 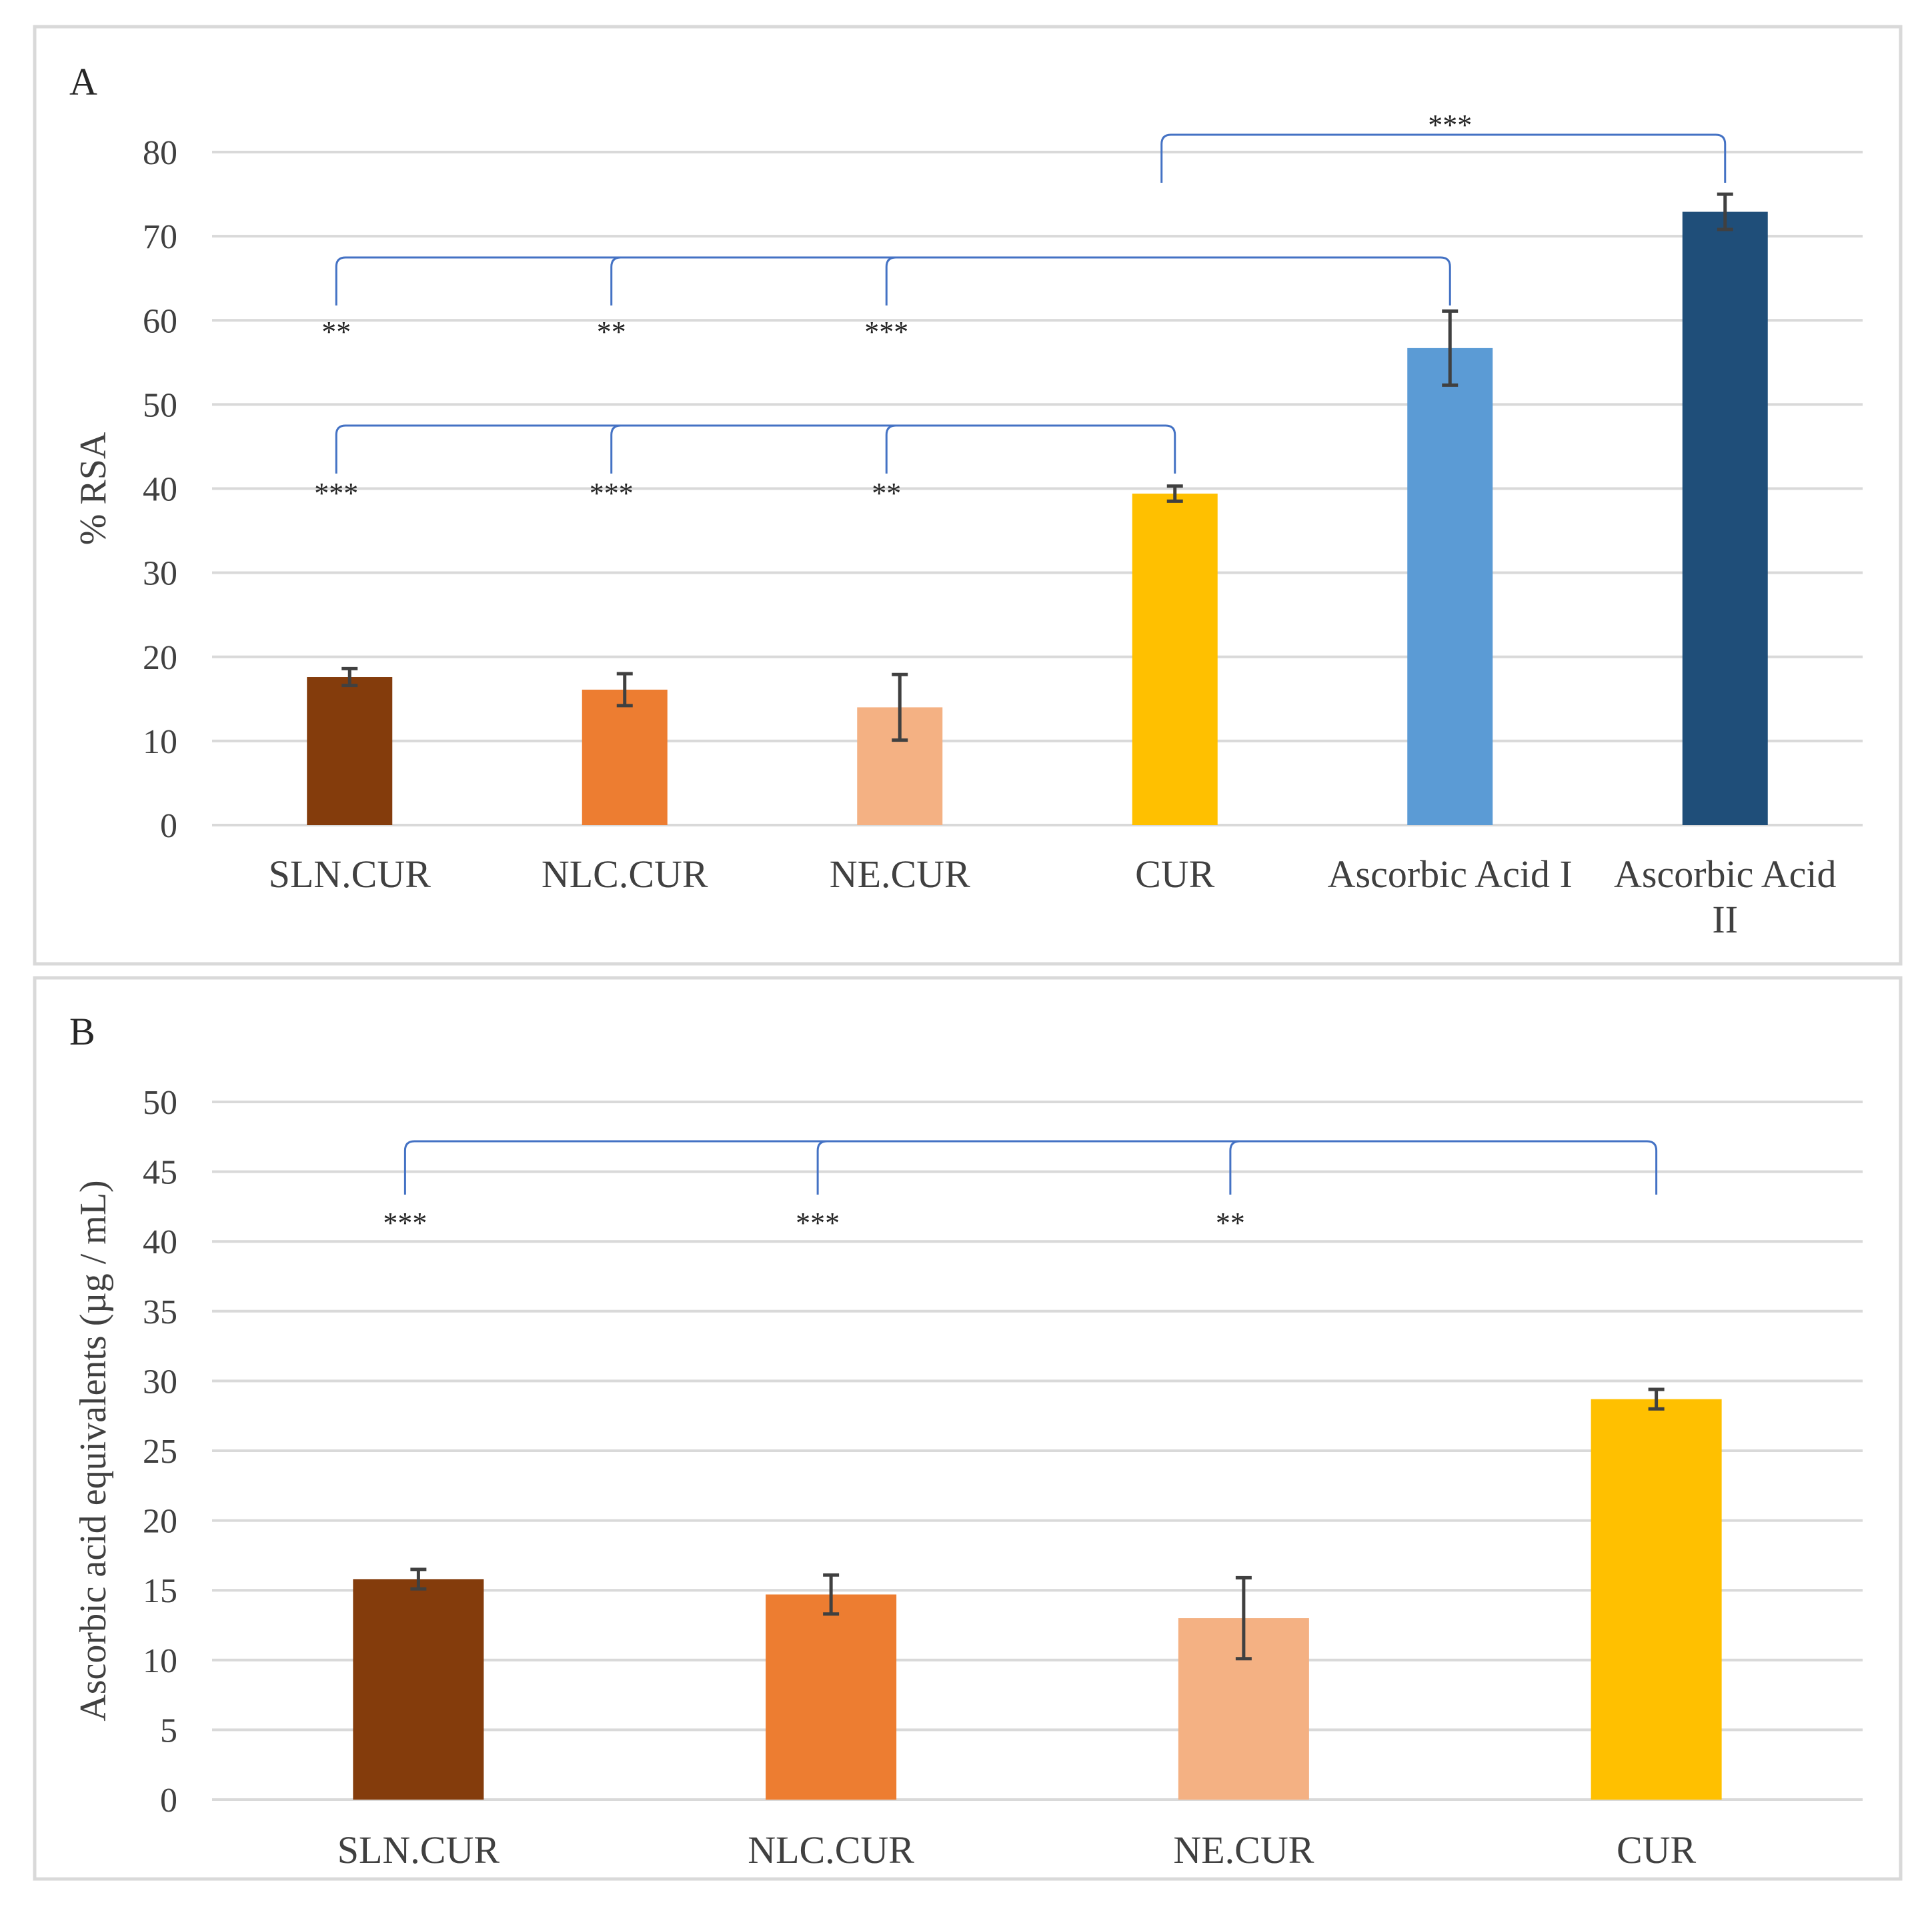 I want to click on panel-label: A, so click(x=83, y=81).